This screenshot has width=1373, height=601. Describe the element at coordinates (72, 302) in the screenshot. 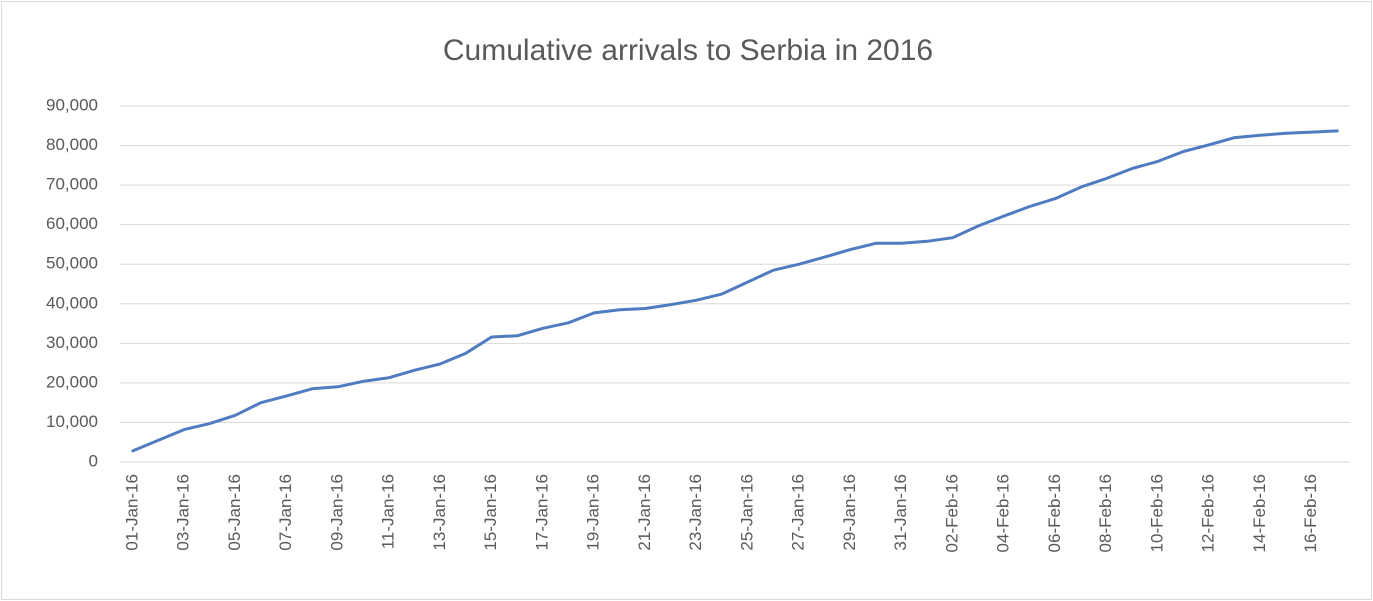

I see `y-tick-label: 40,000` at that location.